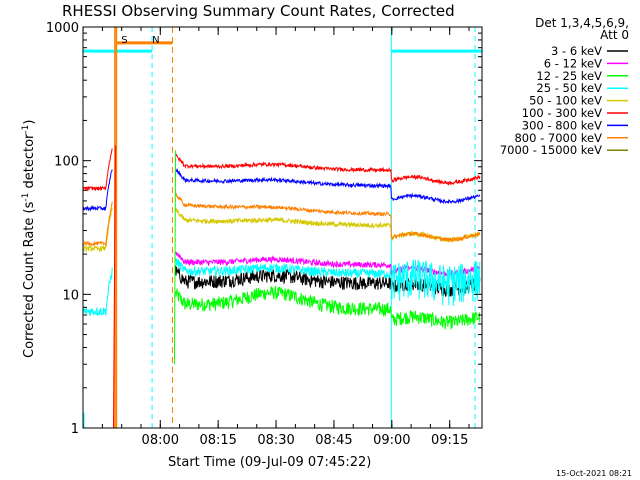 The image size is (640, 480). What do you see at coordinates (114, 286) in the screenshot?
I see `flare-spike` at bounding box center [114, 286].